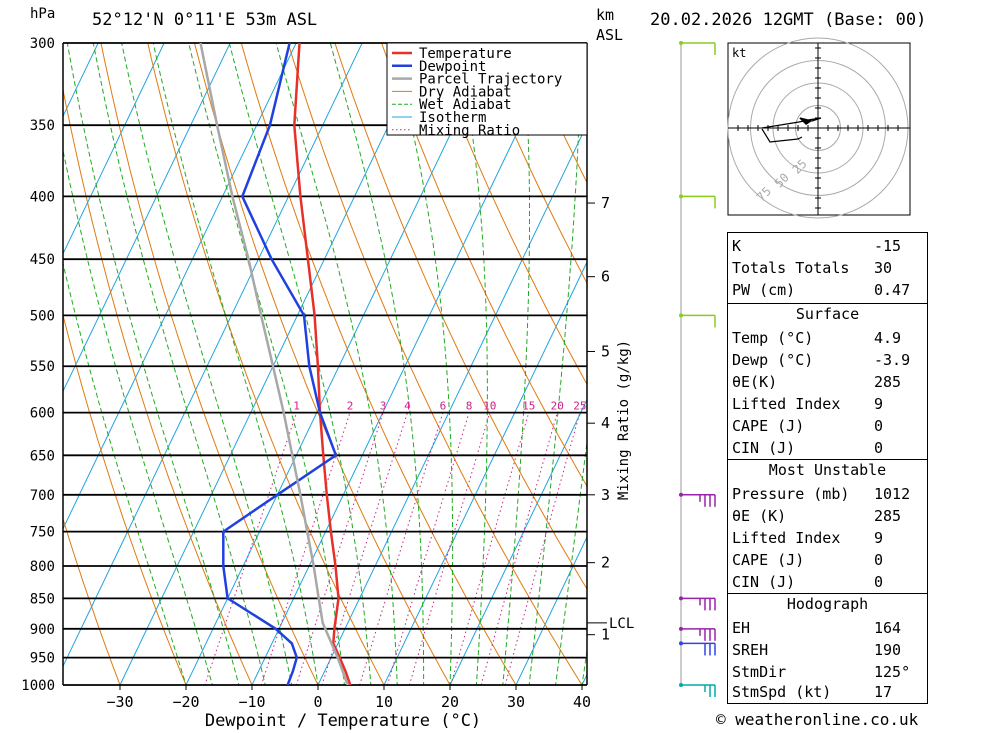 This screenshot has height=733, width=1000. What do you see at coordinates (450, 702) in the screenshot?
I see `x-tick-label: 20` at bounding box center [450, 702].